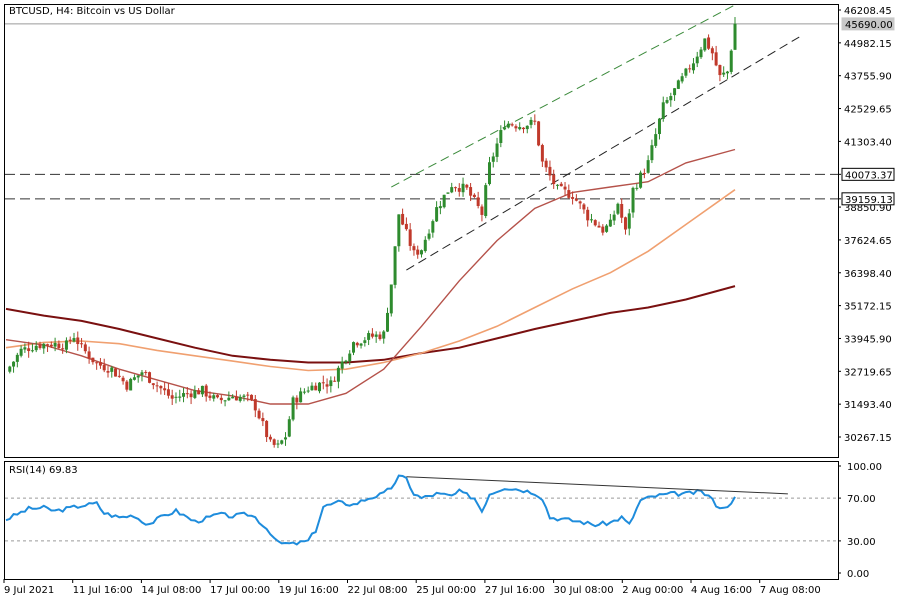 This screenshot has width=900, height=600. I want to click on time-tick-label: 30 Jul 08:00, so click(584, 590).